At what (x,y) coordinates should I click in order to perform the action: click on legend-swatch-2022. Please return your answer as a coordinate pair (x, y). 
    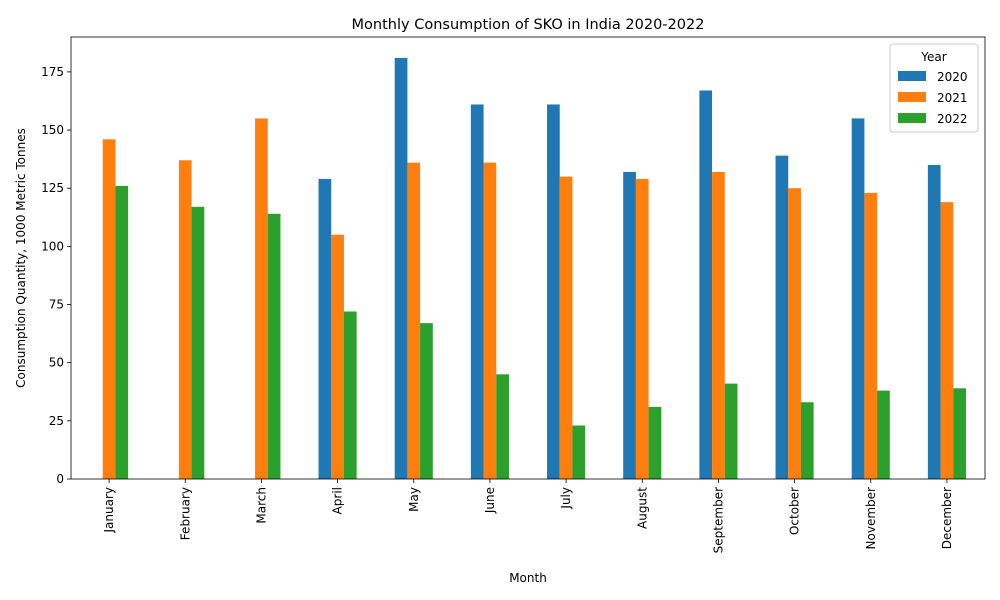
    Looking at the image, I should click on (912, 118).